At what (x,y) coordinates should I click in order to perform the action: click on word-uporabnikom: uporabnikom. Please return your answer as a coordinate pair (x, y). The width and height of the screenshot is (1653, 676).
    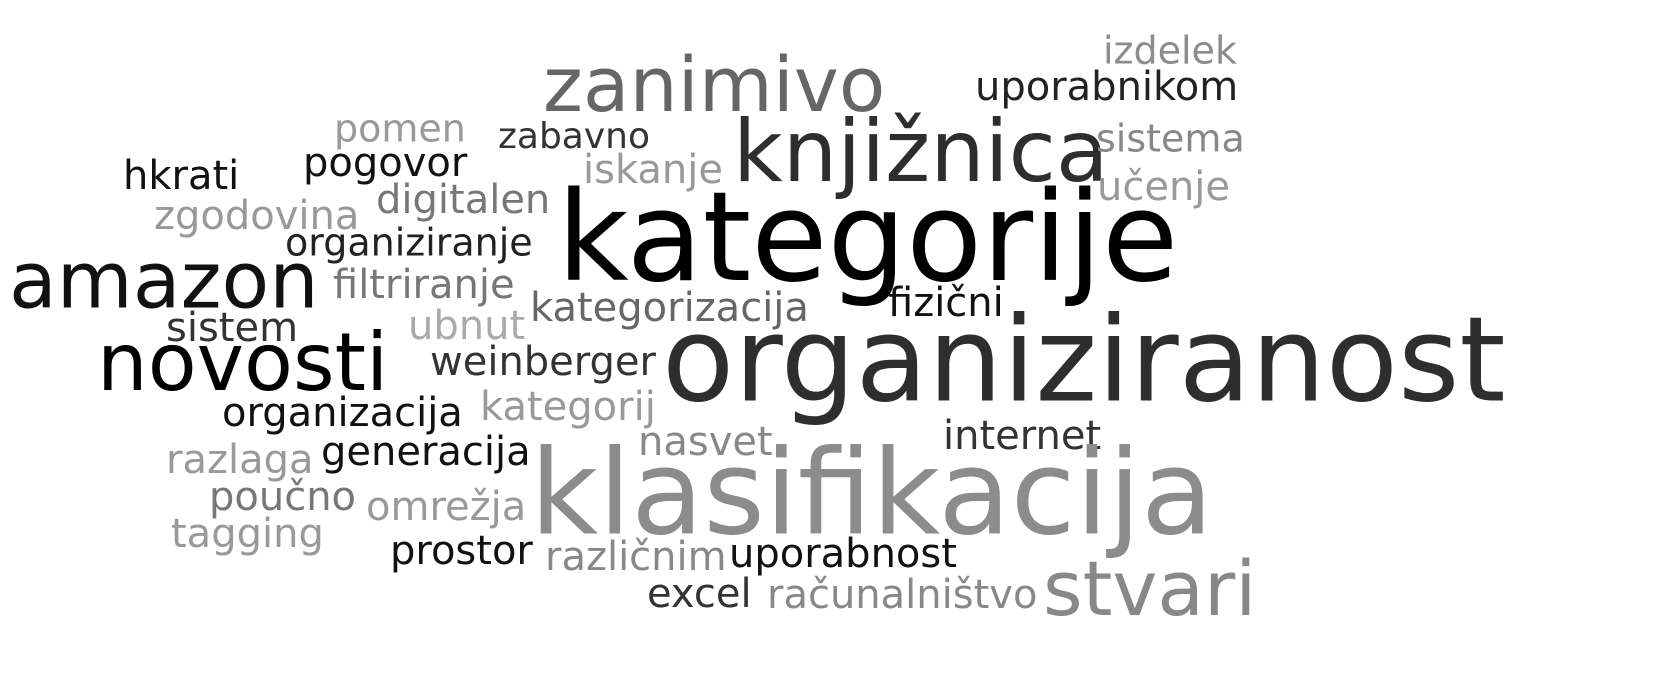
    Looking at the image, I should click on (1107, 87).